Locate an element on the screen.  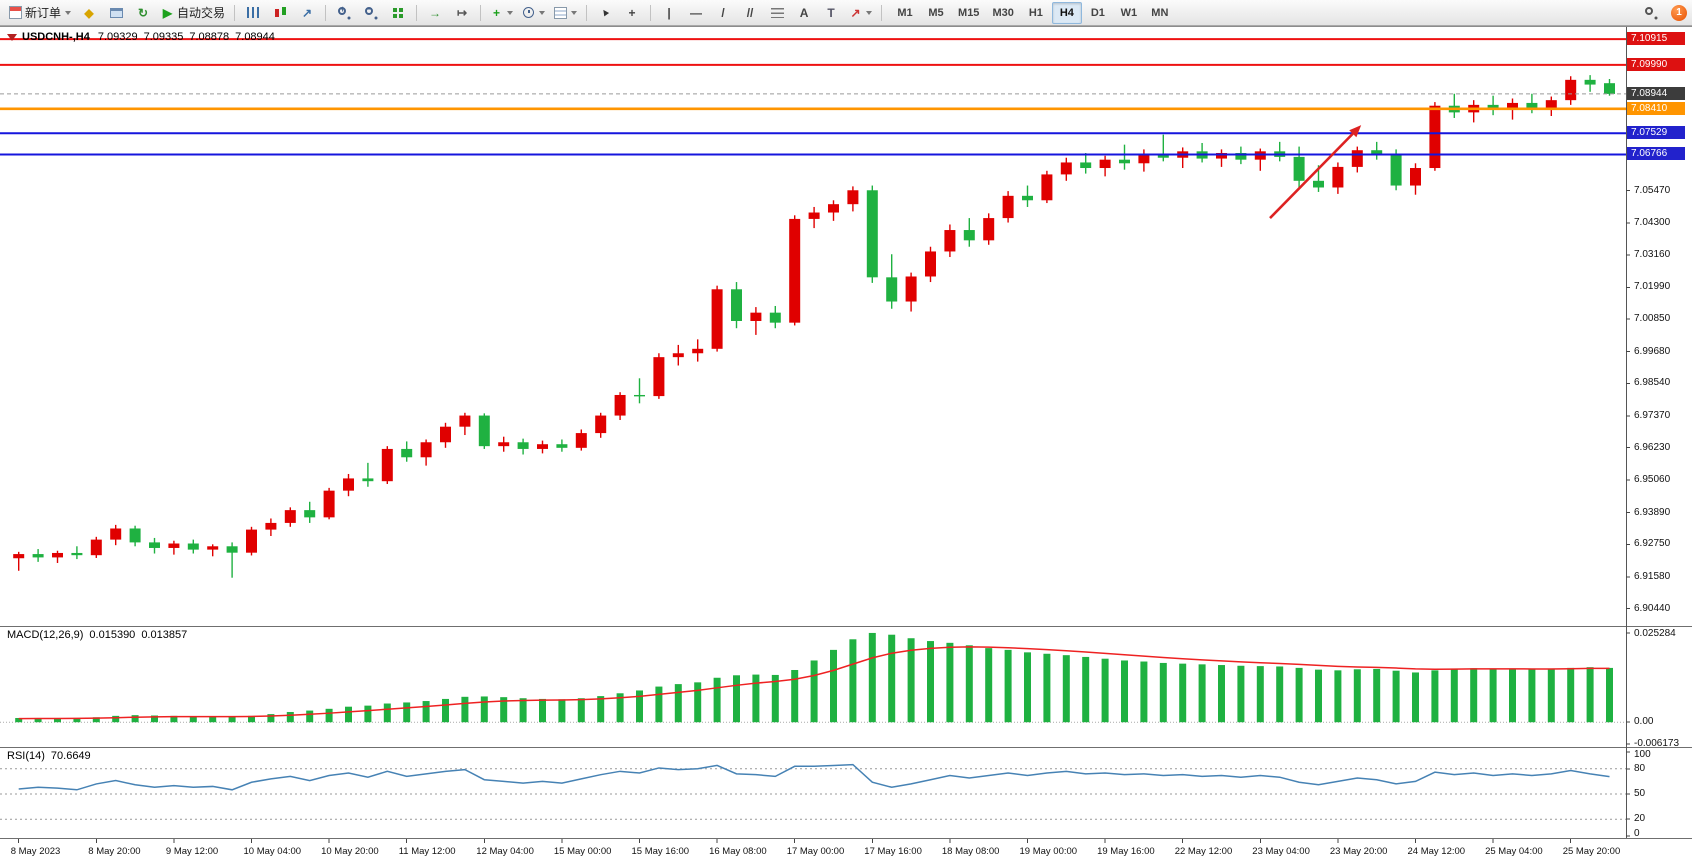
trendline-icon: / is located at coordinates (723, 12).